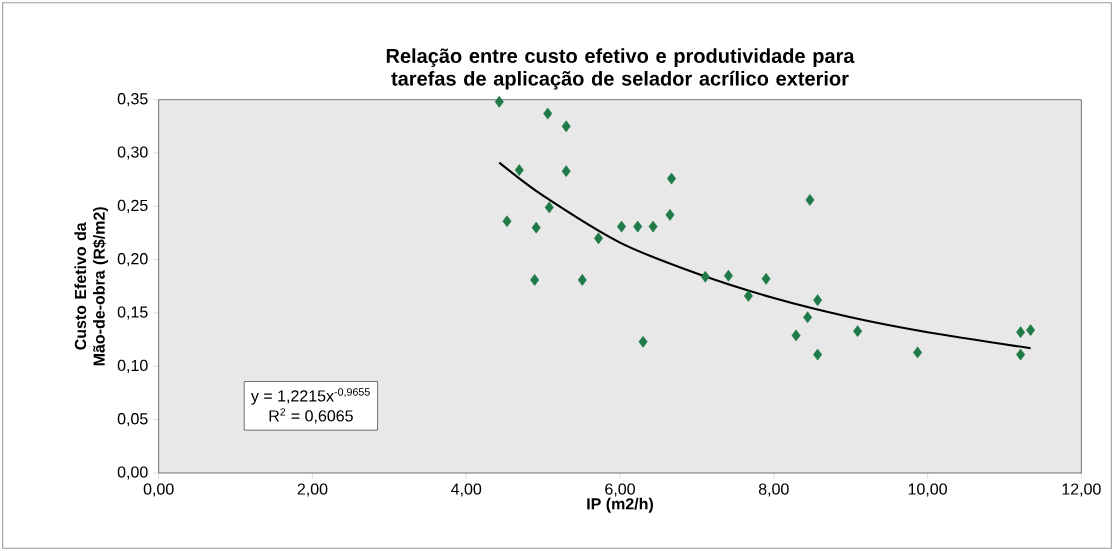  I want to click on y-tick-label: 0,05, so click(132, 420).